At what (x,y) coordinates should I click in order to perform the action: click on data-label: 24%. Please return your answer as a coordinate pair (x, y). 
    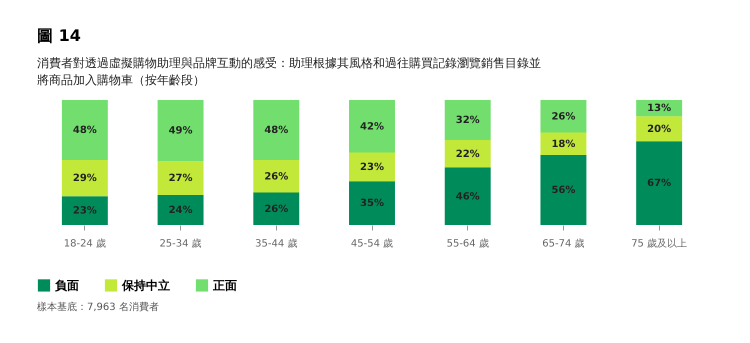
    Looking at the image, I should click on (180, 210).